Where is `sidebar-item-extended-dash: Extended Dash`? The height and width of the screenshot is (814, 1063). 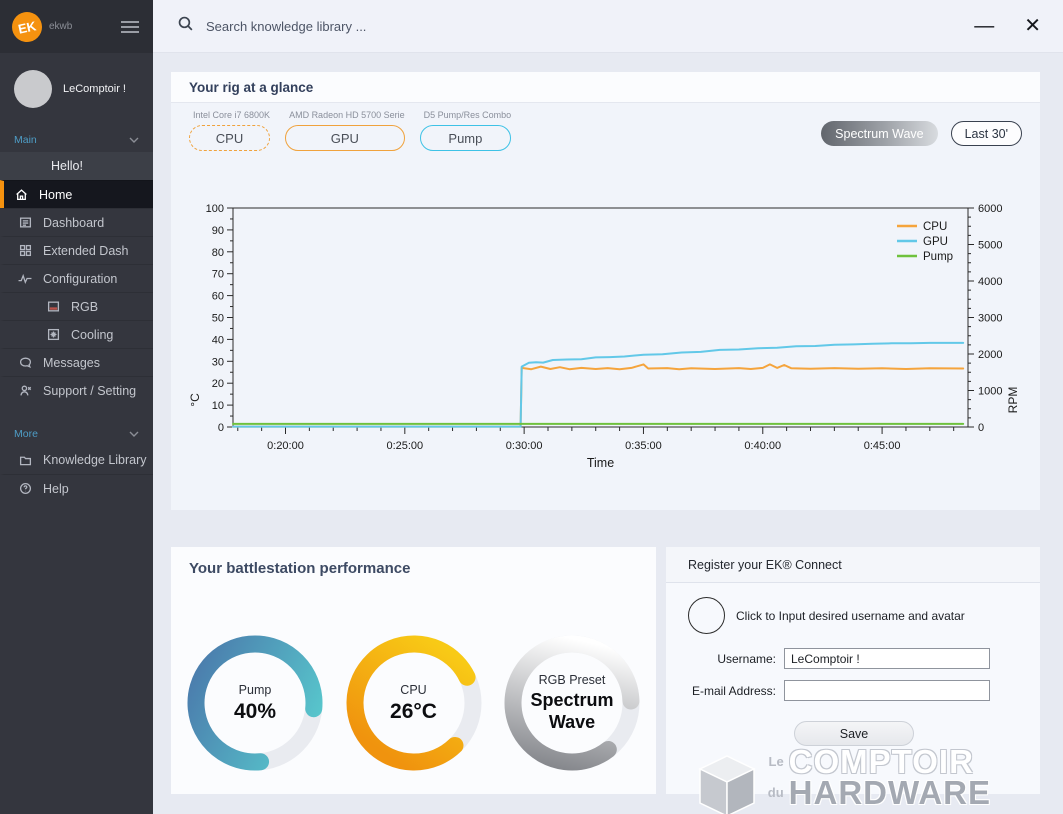
sidebar-item-extended-dash: Extended Dash is located at coordinates (76, 250).